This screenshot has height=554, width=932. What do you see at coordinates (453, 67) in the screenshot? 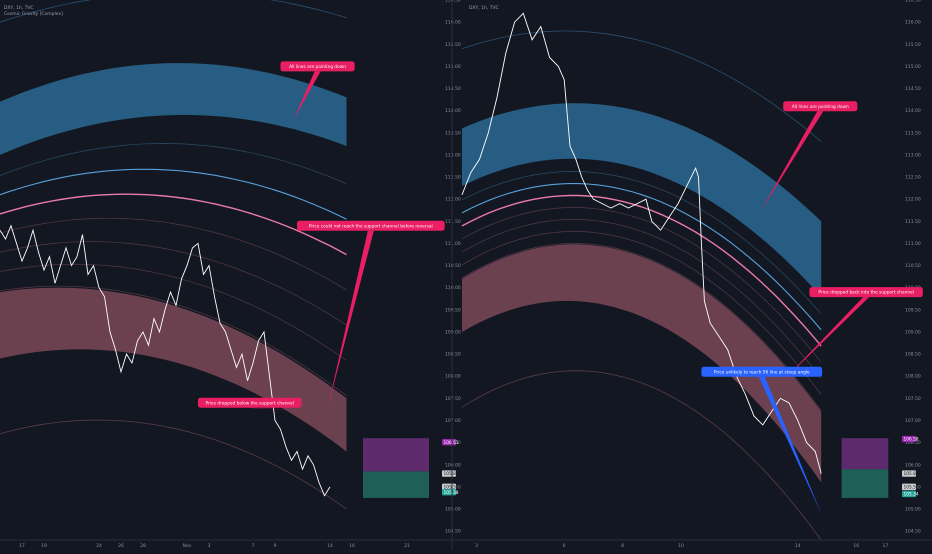
I see `y-tick-label: 115.00` at bounding box center [453, 67].